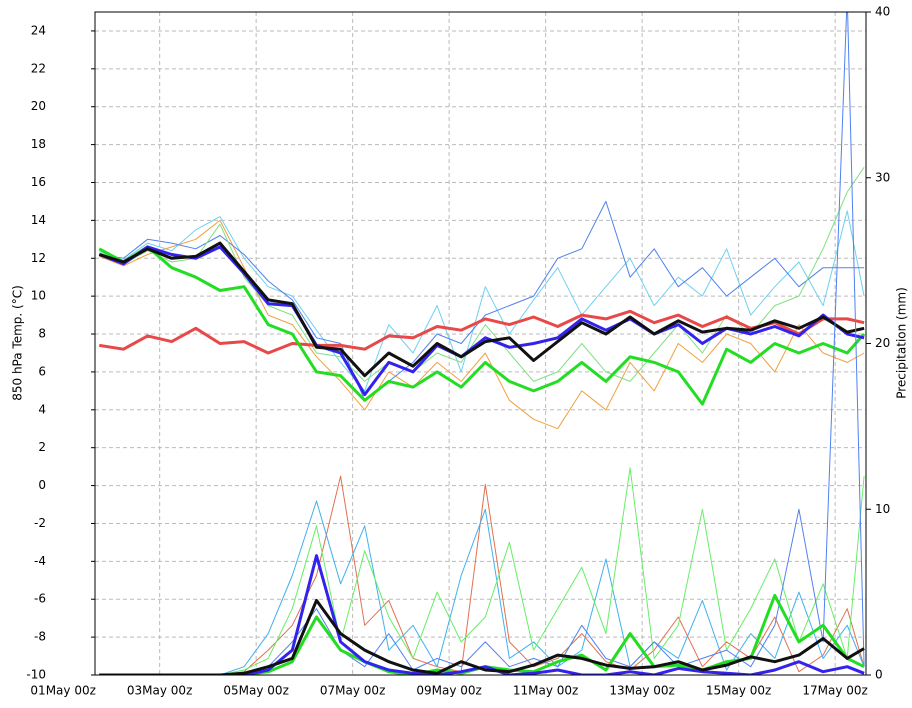  I want to click on x-tick-label: 11May 00z, so click(545, 691).